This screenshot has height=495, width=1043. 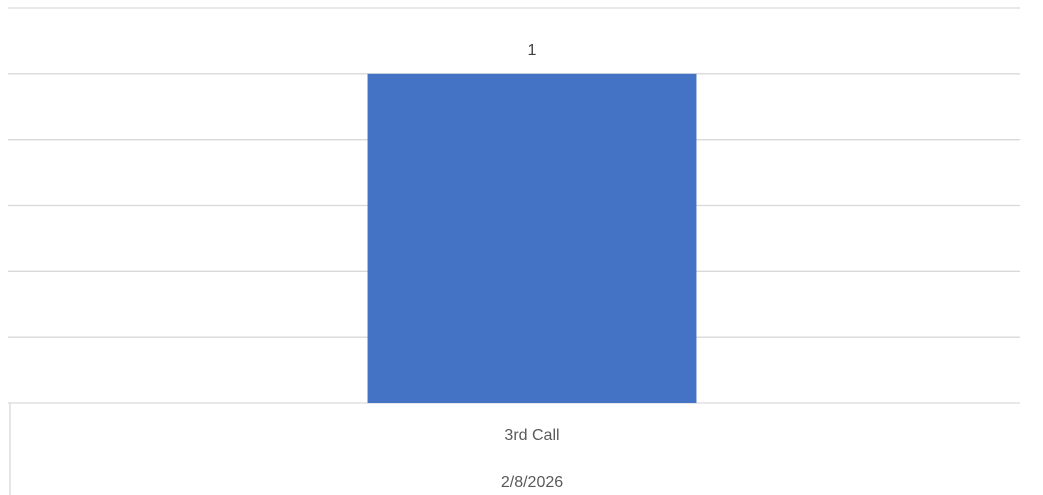 I want to click on data-label: 1, so click(x=532, y=50).